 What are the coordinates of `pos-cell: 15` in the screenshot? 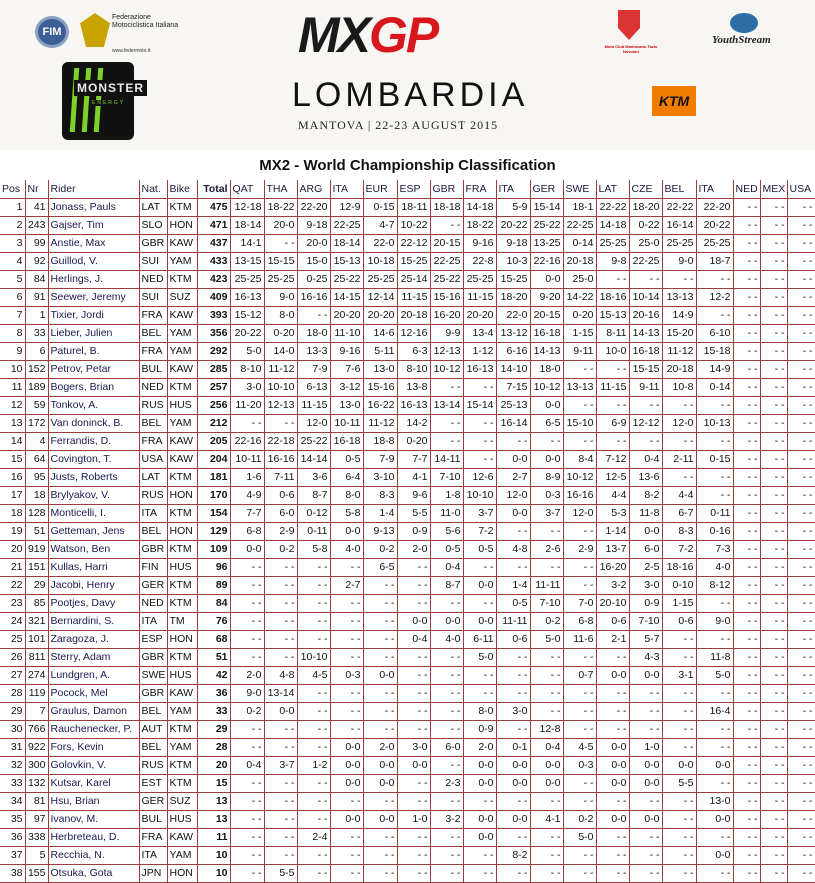 It's located at (13, 459).